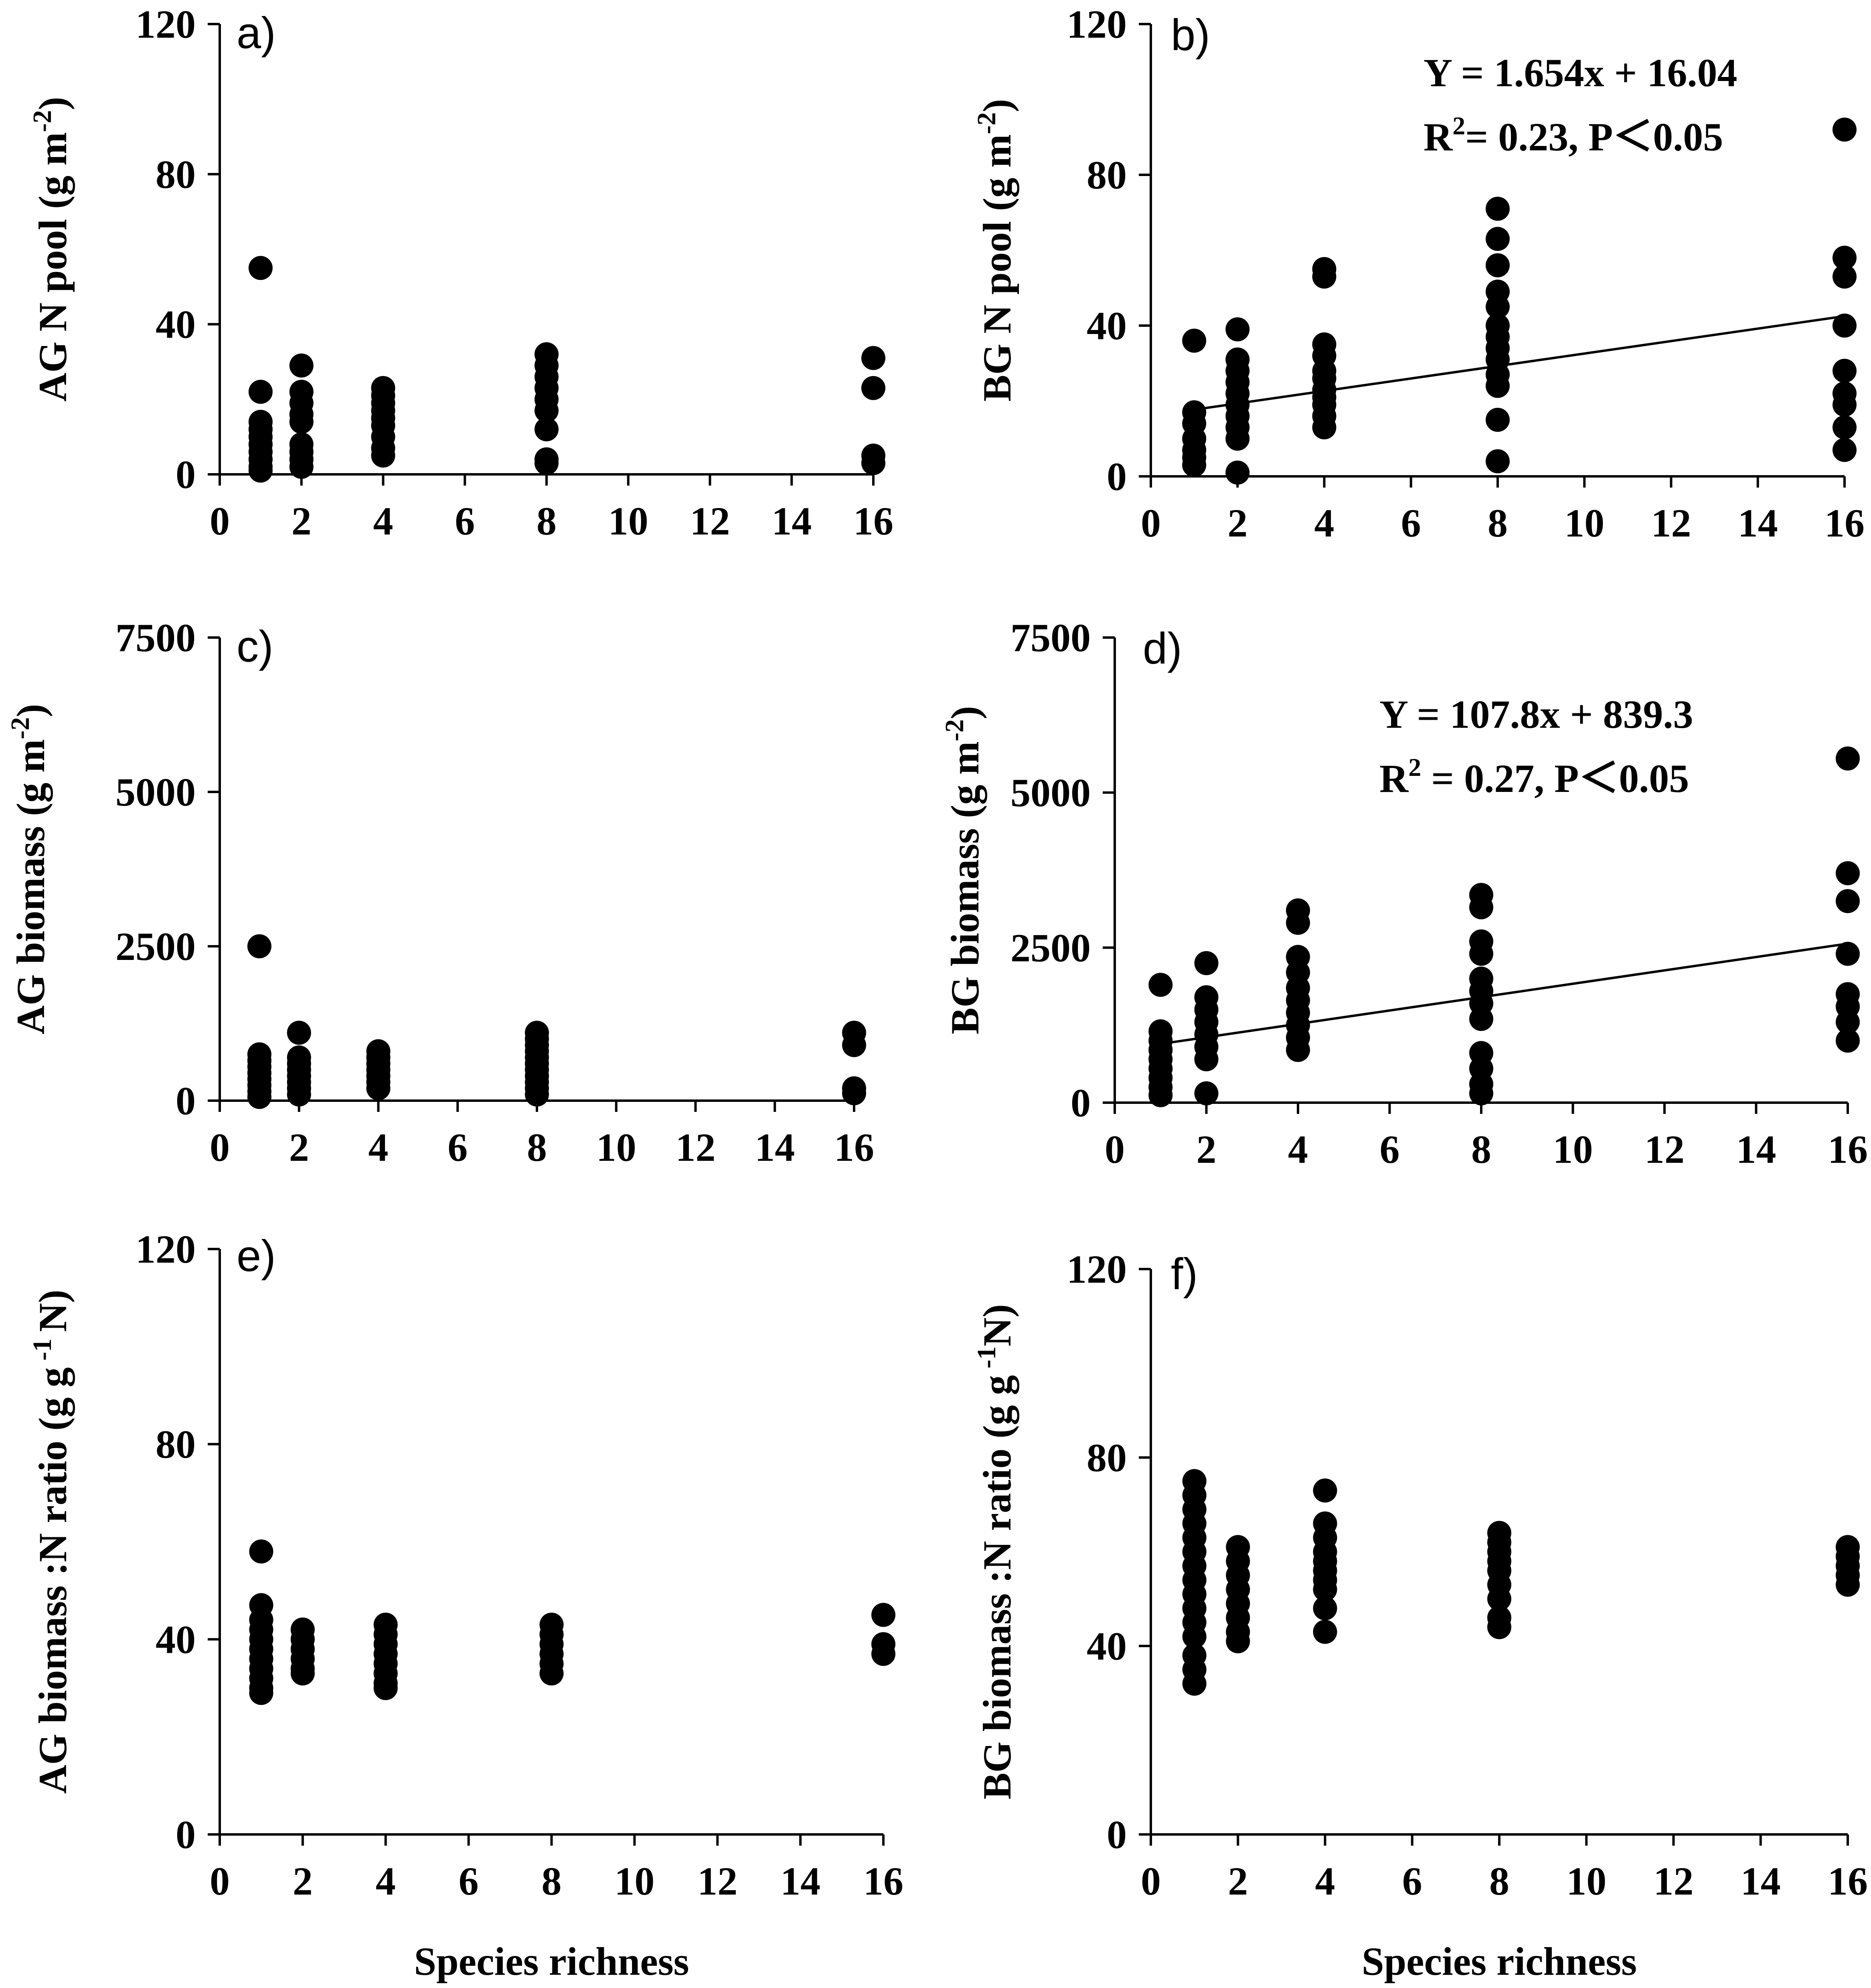 Image resolution: width=1871 pixels, height=1988 pixels. I want to click on regression-equation: Y = 107.8x + 839.3, so click(1536, 714).